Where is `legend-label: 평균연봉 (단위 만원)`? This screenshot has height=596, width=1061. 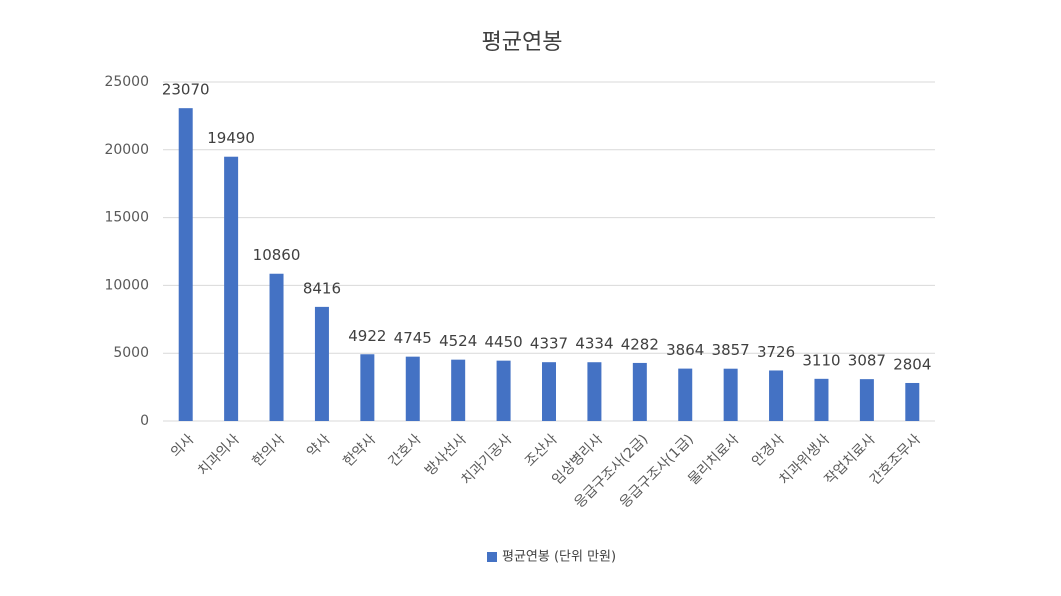 legend-label: 평균연봉 (단위 만원) is located at coordinates (559, 557).